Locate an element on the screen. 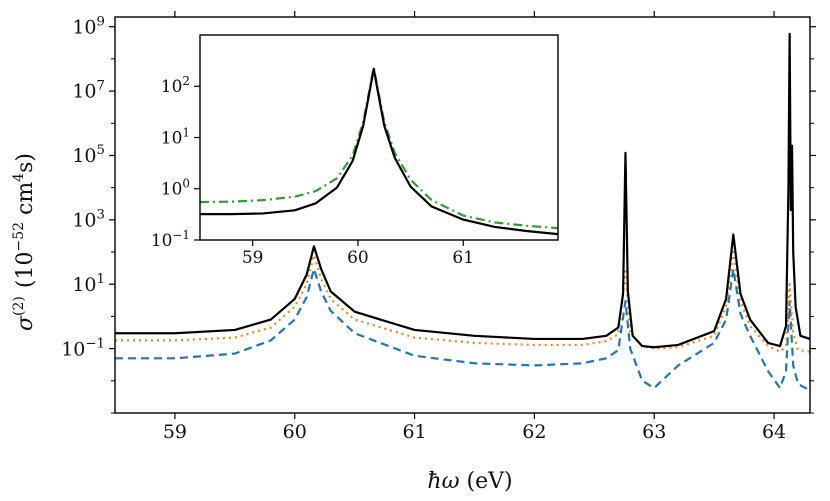  y-axis-label-exp: −52 is located at coordinates (19, 237).